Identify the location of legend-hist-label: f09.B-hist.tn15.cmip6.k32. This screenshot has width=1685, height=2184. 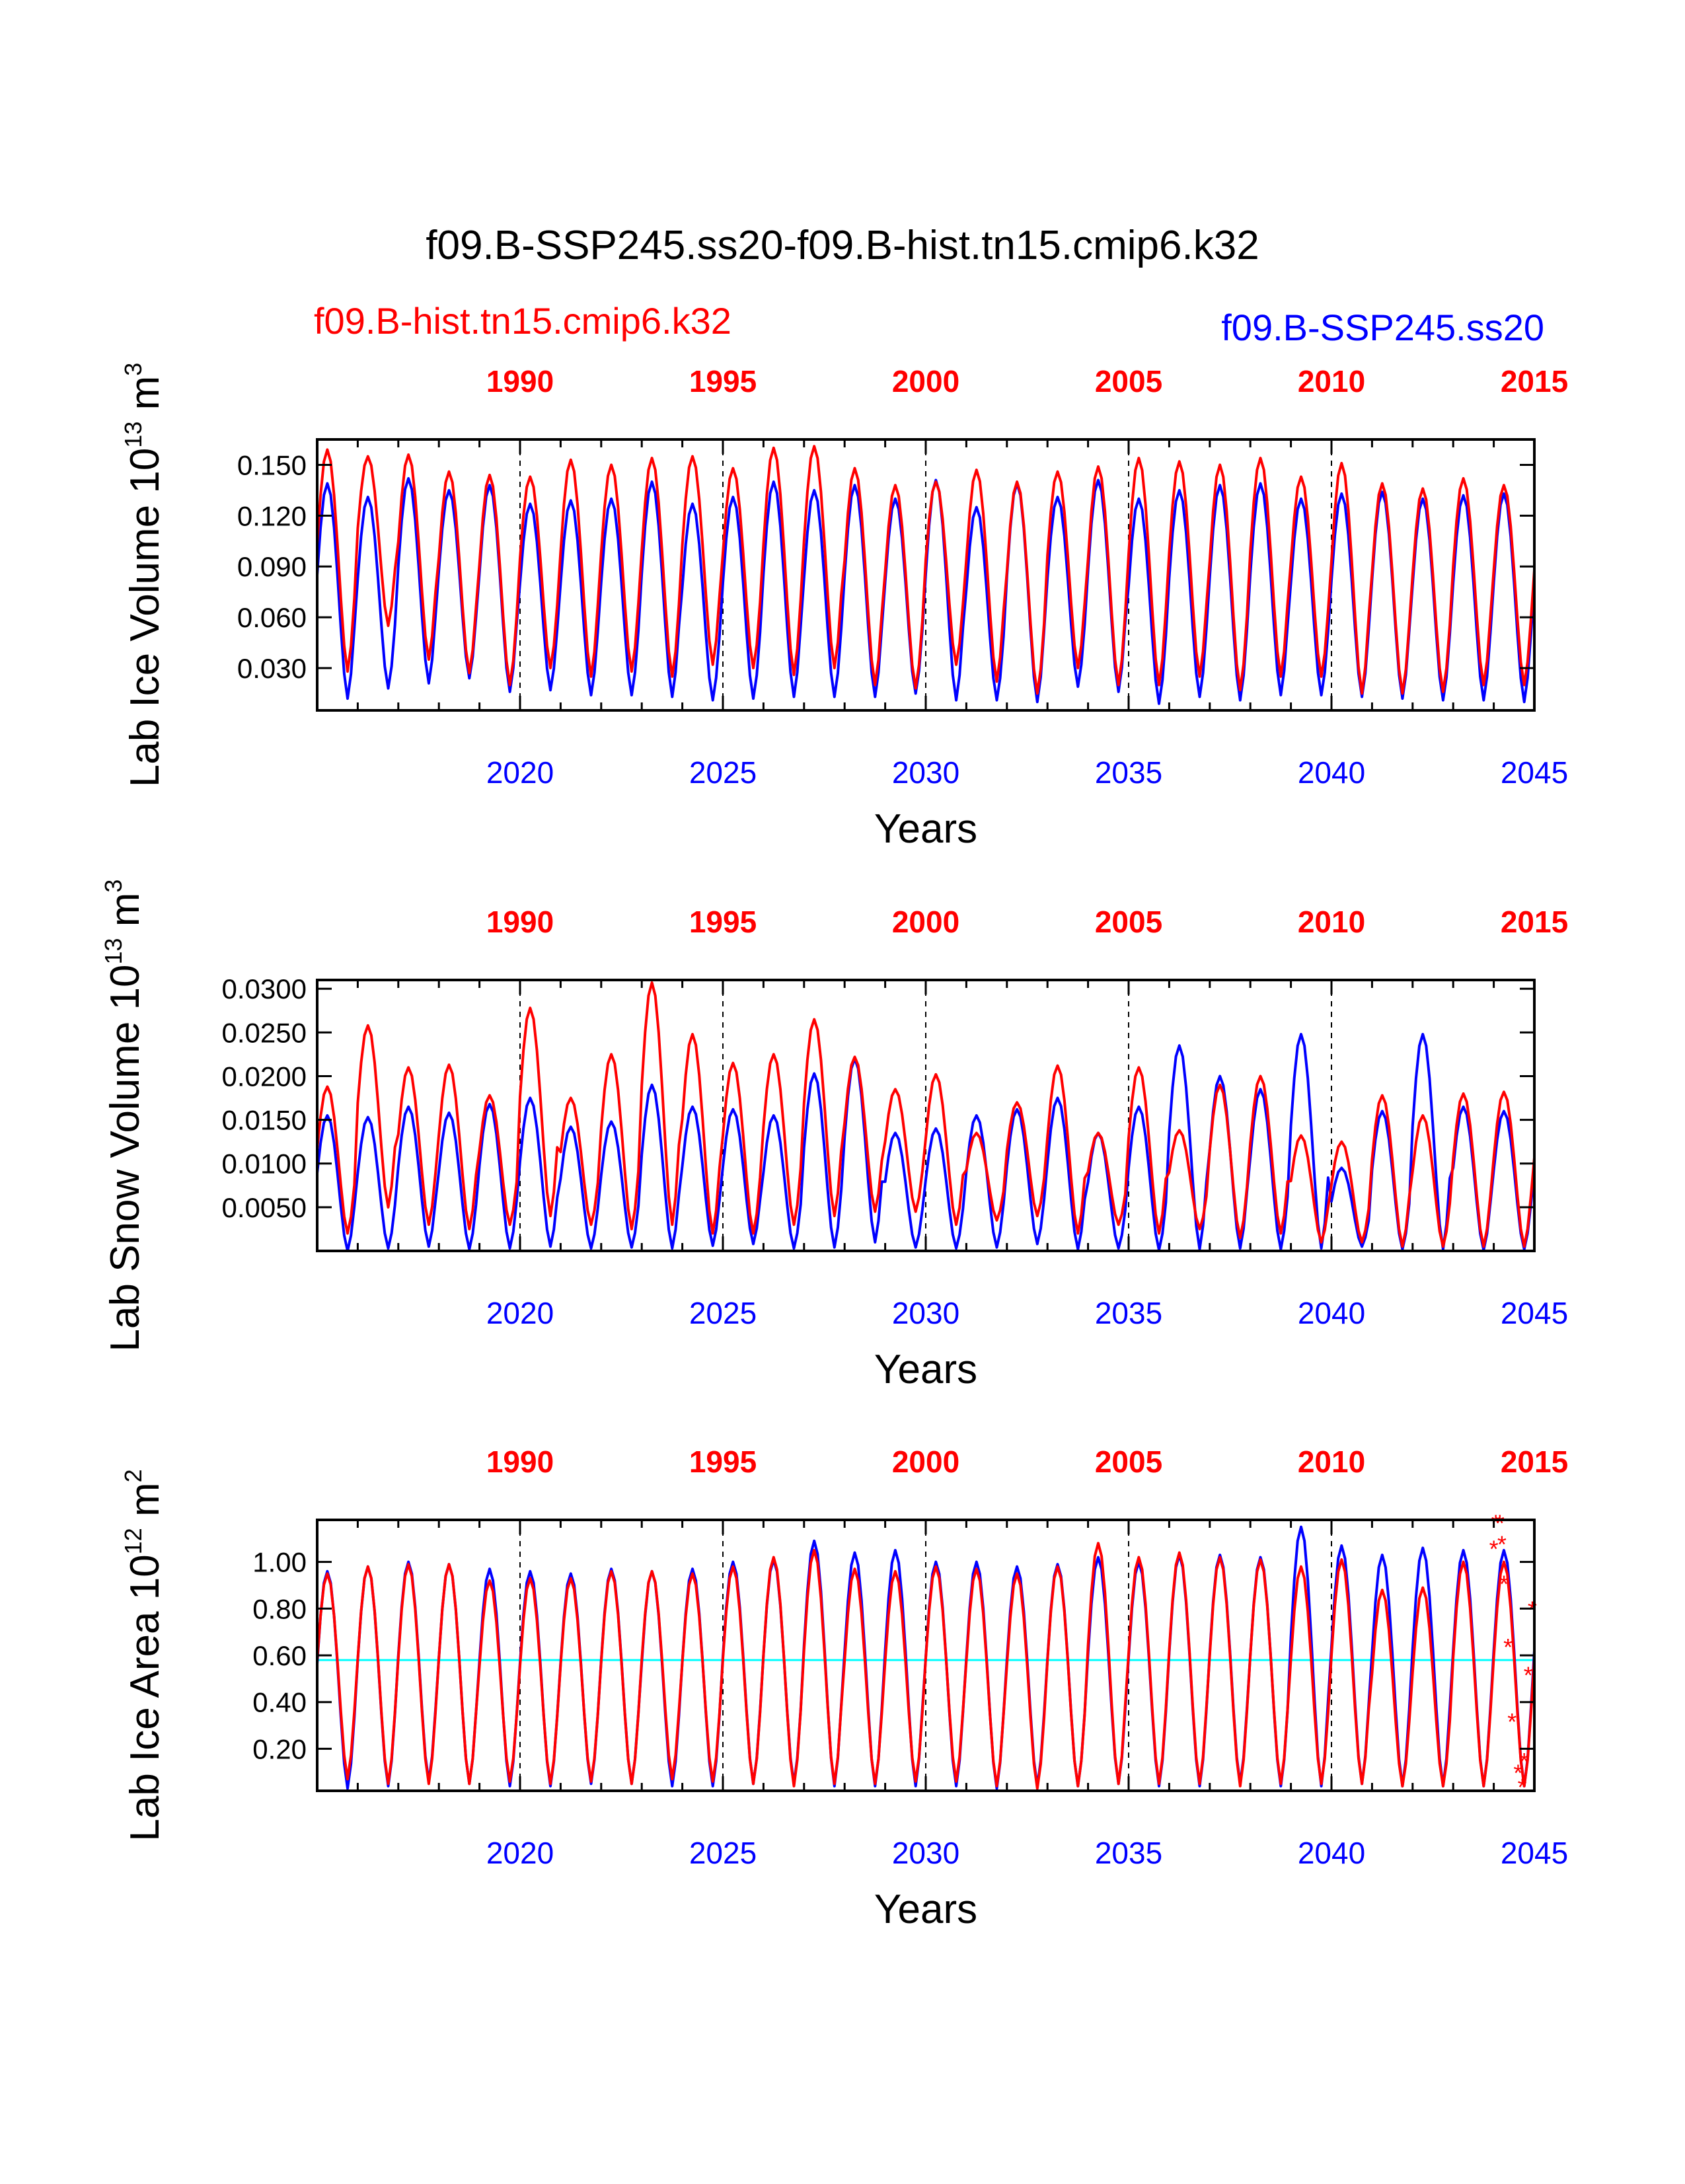
(522, 321).